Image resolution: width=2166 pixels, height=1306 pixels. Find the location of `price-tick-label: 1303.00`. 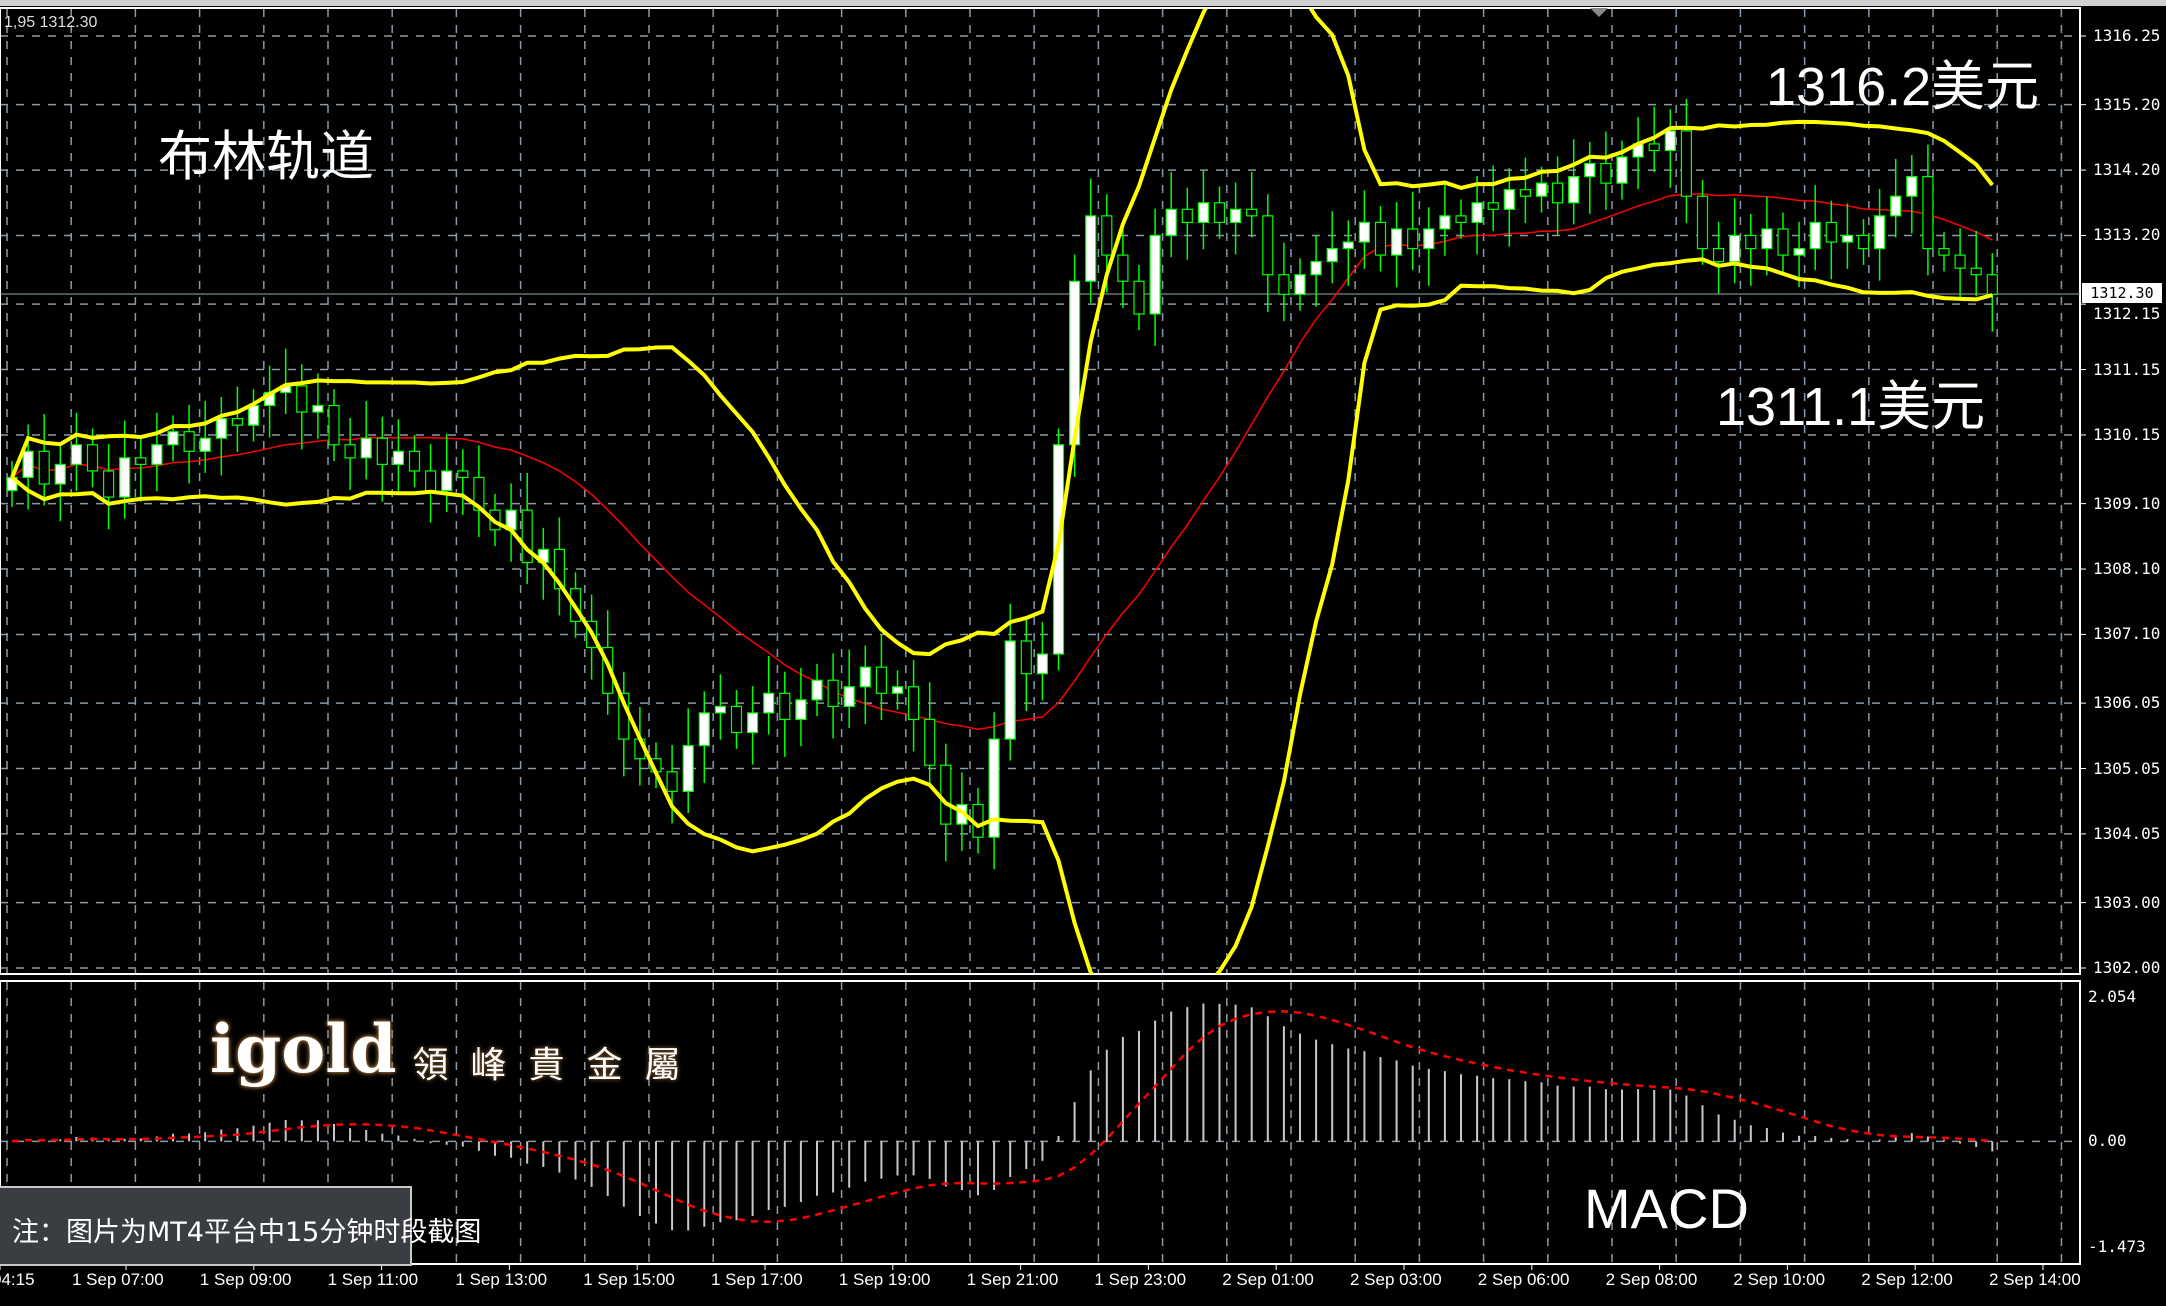

price-tick-label: 1303.00 is located at coordinates (2127, 902).